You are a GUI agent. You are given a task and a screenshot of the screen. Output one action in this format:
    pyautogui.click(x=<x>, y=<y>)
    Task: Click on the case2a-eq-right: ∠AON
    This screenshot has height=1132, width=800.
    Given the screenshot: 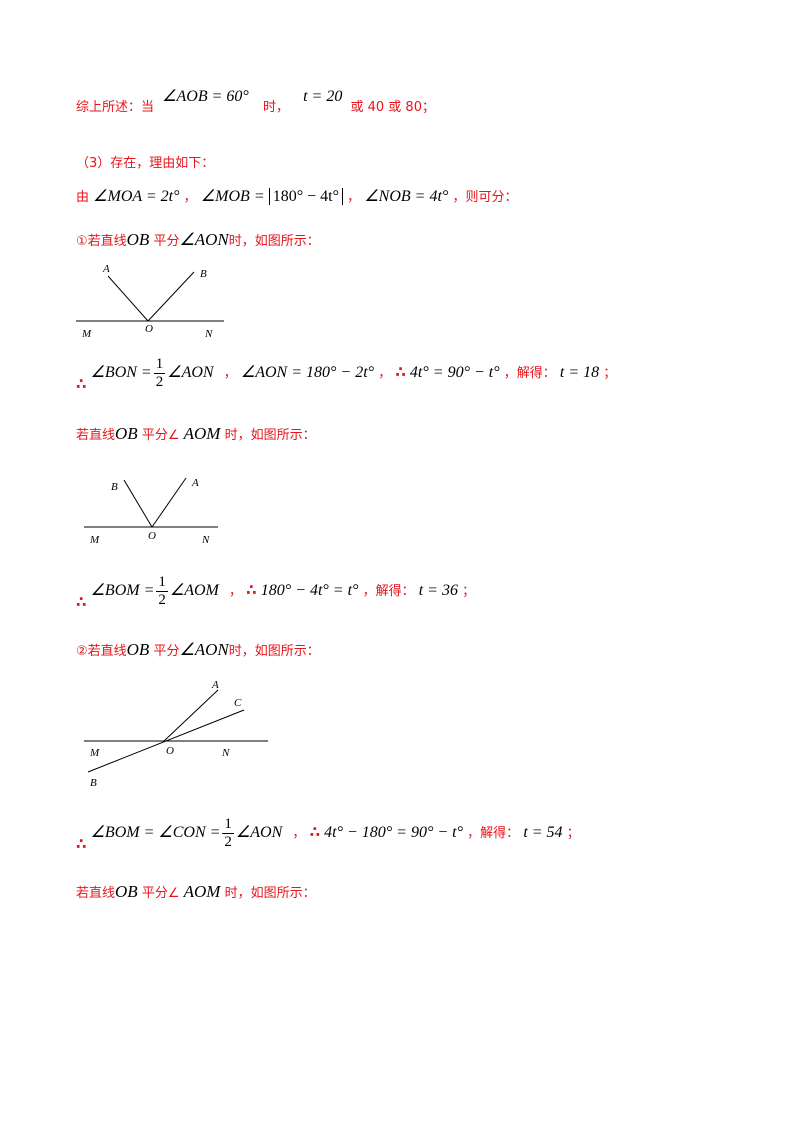 What is the action you would take?
    pyautogui.click(x=259, y=832)
    